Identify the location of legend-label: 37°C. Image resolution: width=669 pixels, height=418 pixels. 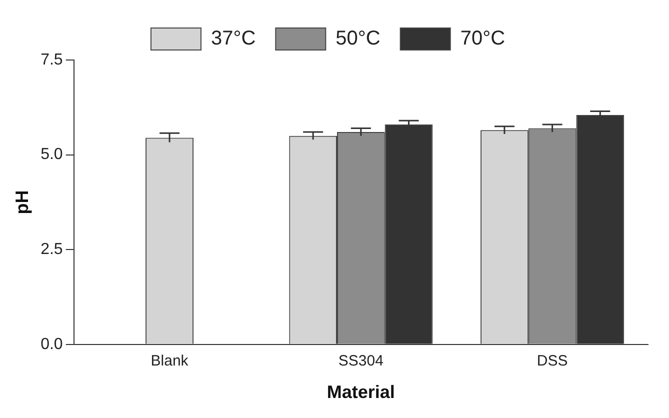
(233, 39).